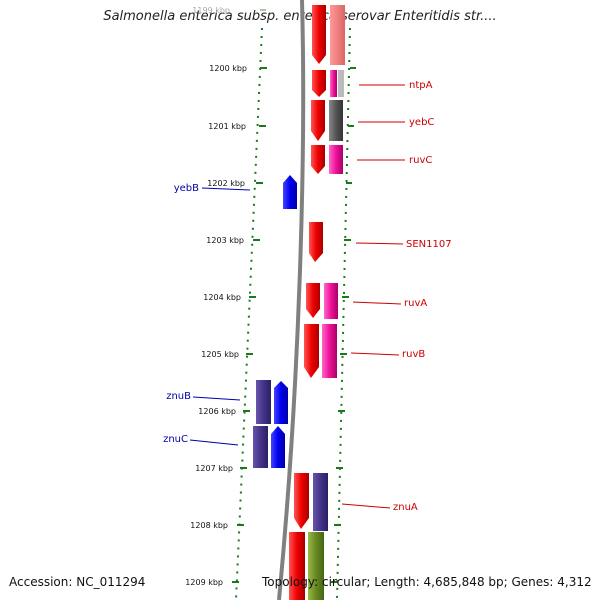  I want to click on gene-znuA: znuA, so click(356, 502).